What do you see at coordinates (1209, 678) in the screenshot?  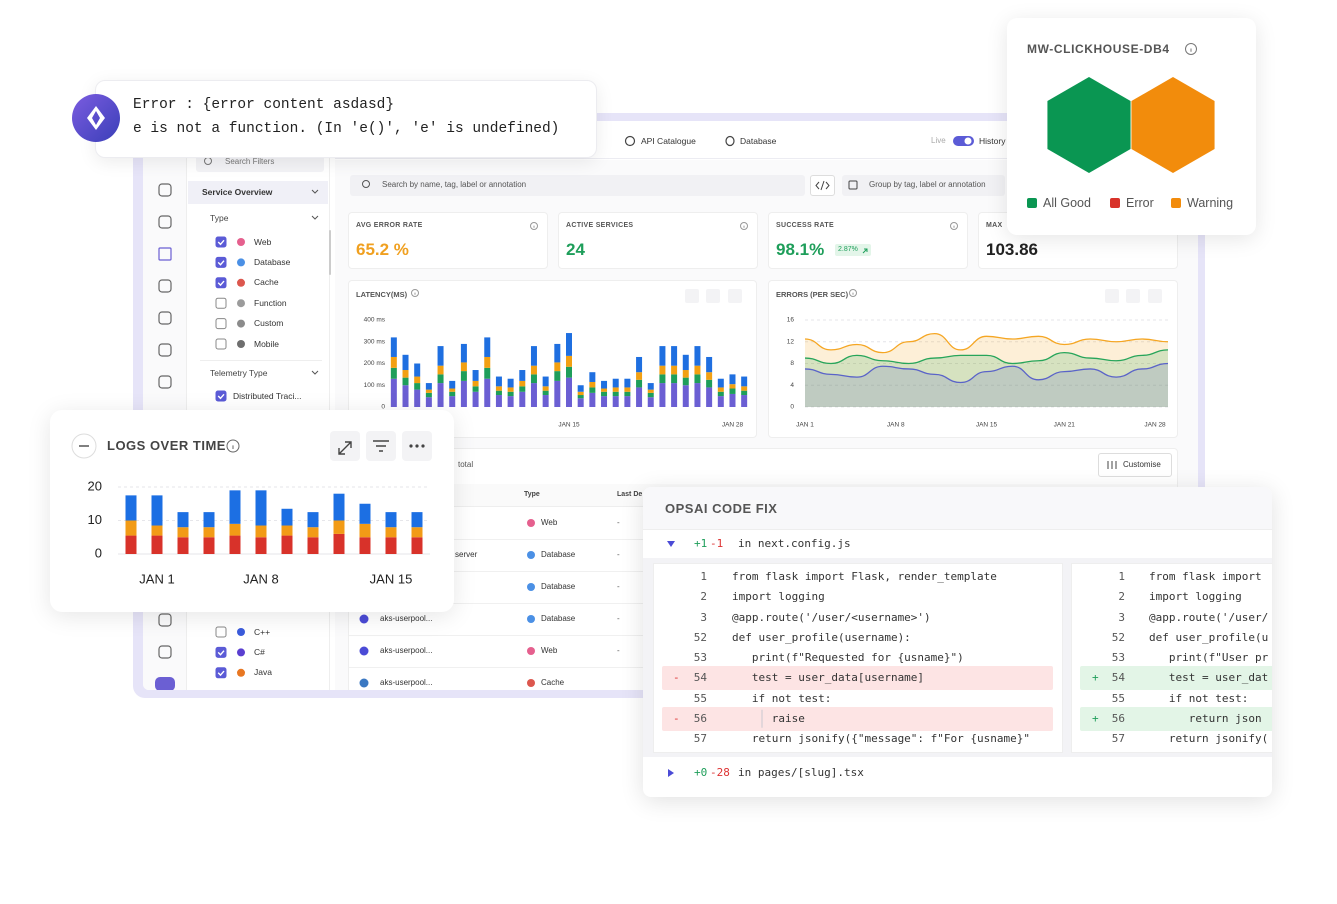 I see `code-line: test = user_dat` at bounding box center [1209, 678].